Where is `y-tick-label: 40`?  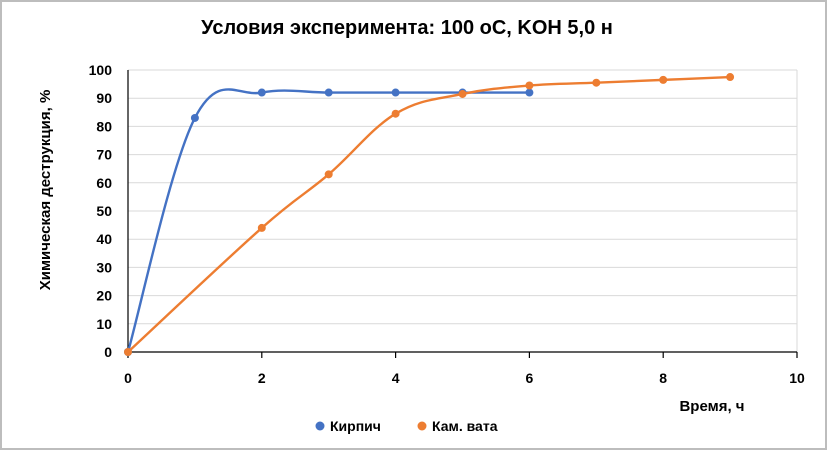 y-tick-label: 40 is located at coordinates (104, 239).